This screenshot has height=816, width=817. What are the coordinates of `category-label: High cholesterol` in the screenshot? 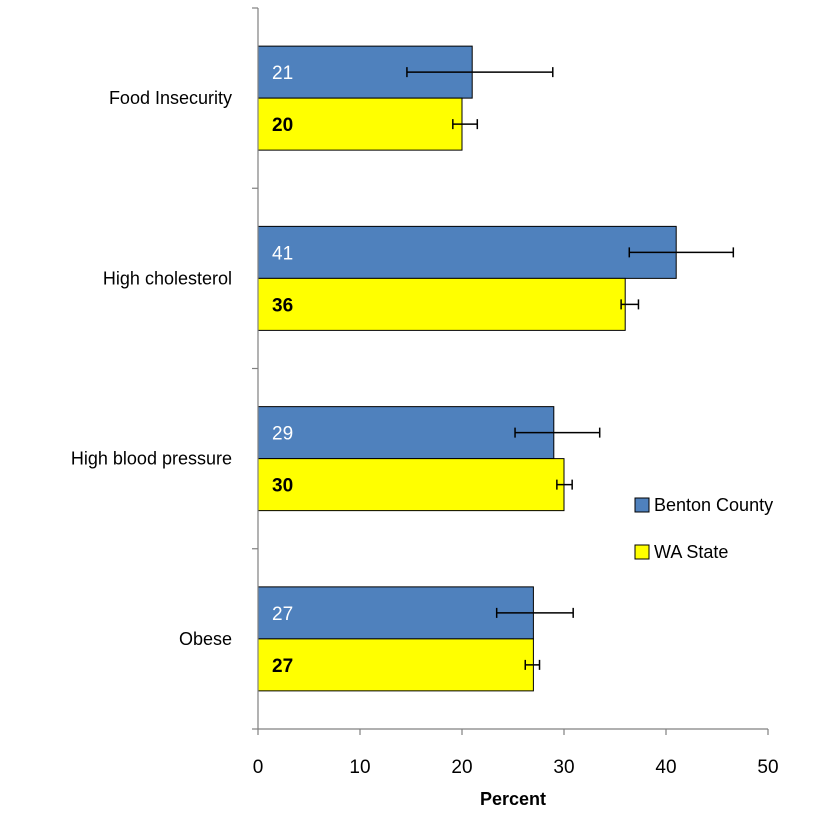 It's located at (167, 278).